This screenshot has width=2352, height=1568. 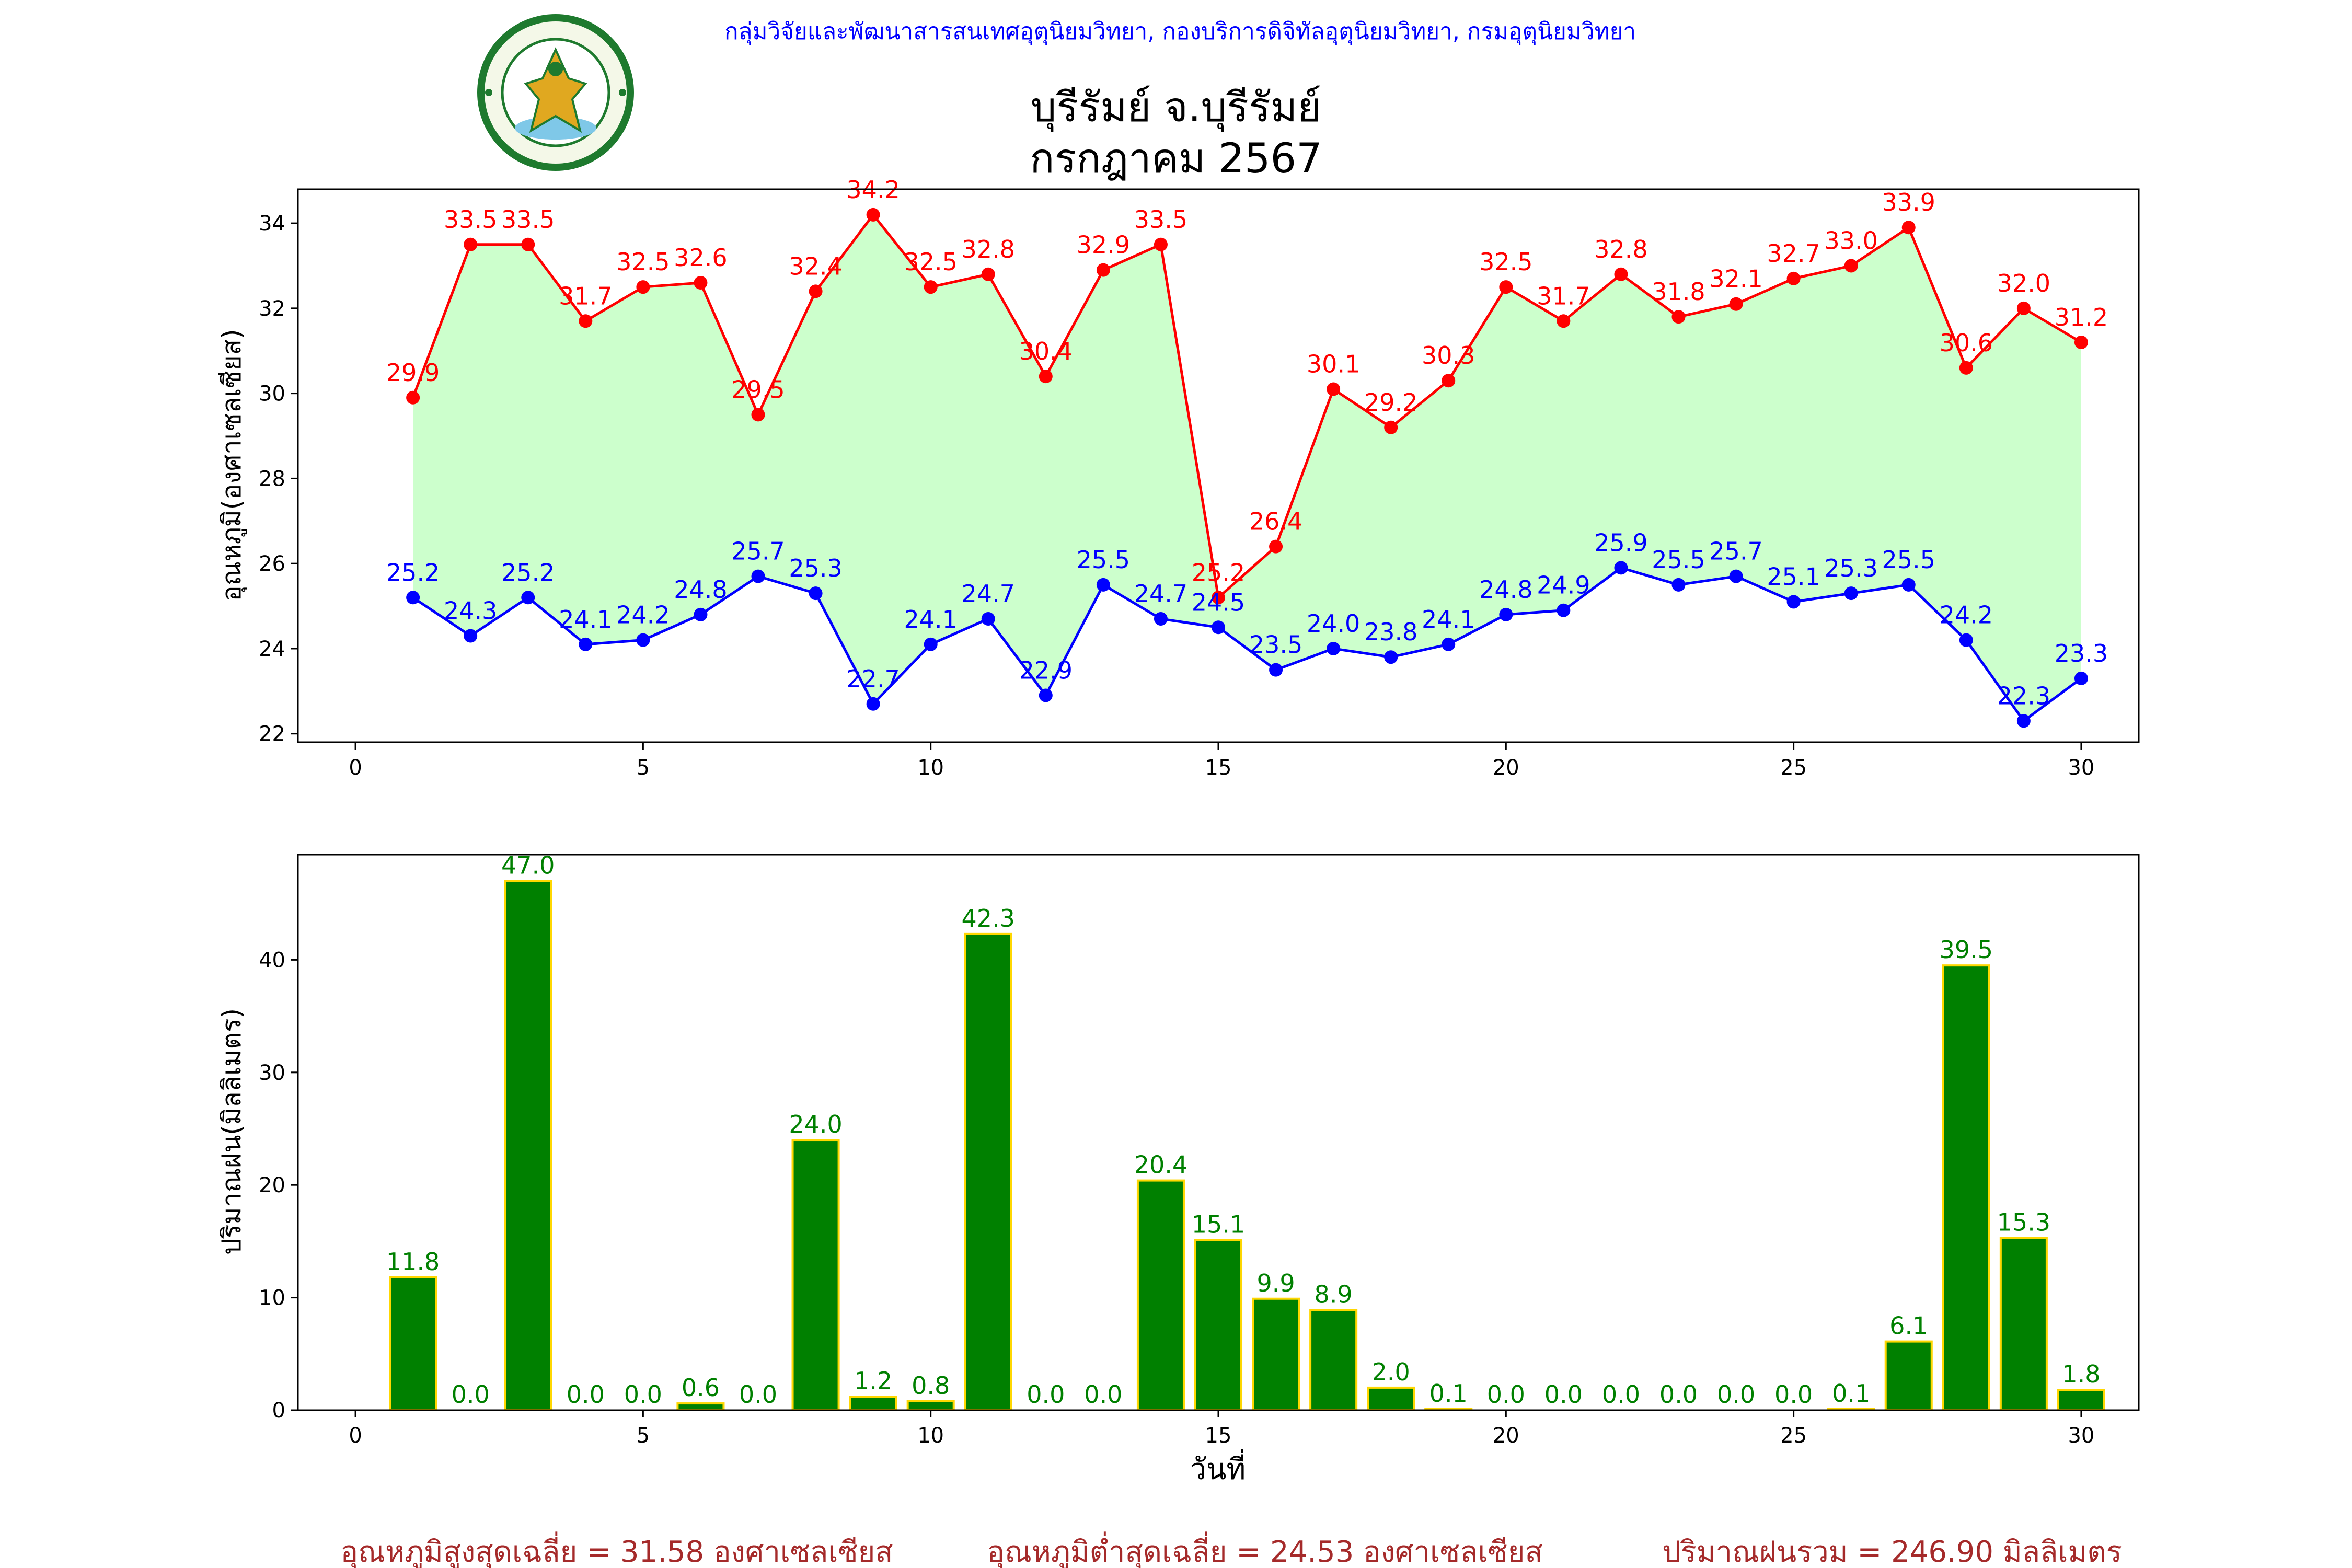 What do you see at coordinates (2081, 768) in the screenshot?
I see `temperature-x-tick-label: 30` at bounding box center [2081, 768].